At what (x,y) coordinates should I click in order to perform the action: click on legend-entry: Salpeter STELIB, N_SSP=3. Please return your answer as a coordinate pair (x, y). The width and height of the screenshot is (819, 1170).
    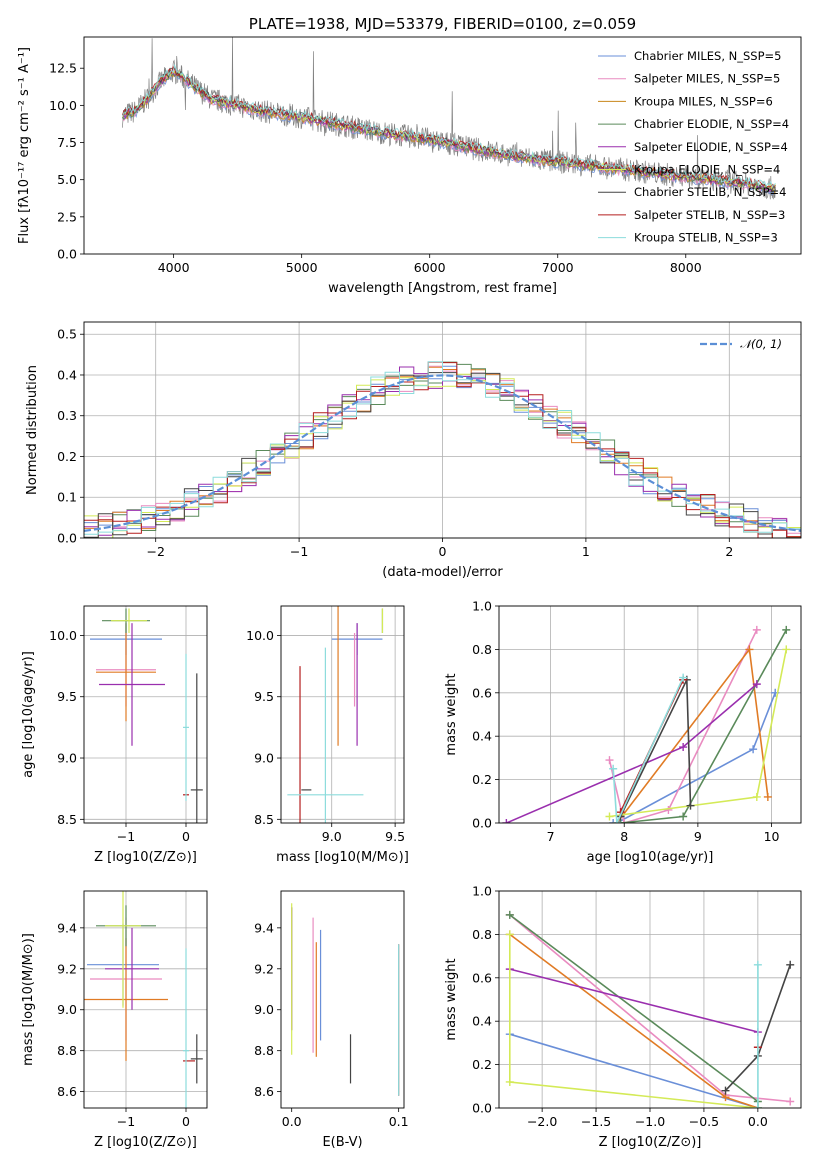
    Looking at the image, I should click on (709, 215).